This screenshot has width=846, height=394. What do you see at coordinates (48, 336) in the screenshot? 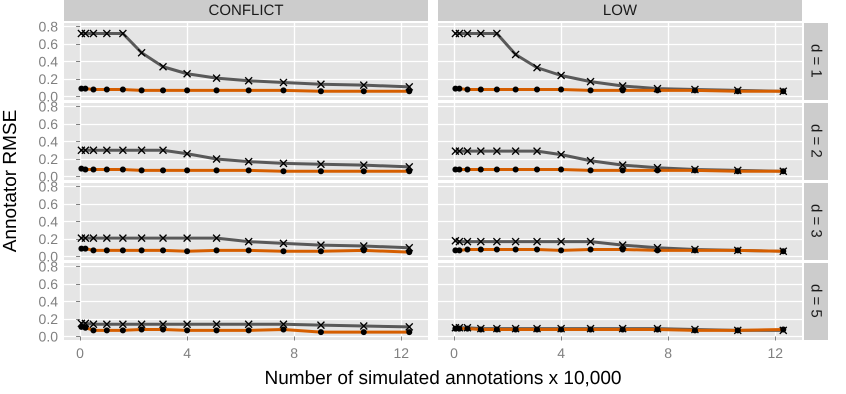
I see `y-tick-label: 0.0` at bounding box center [48, 336].